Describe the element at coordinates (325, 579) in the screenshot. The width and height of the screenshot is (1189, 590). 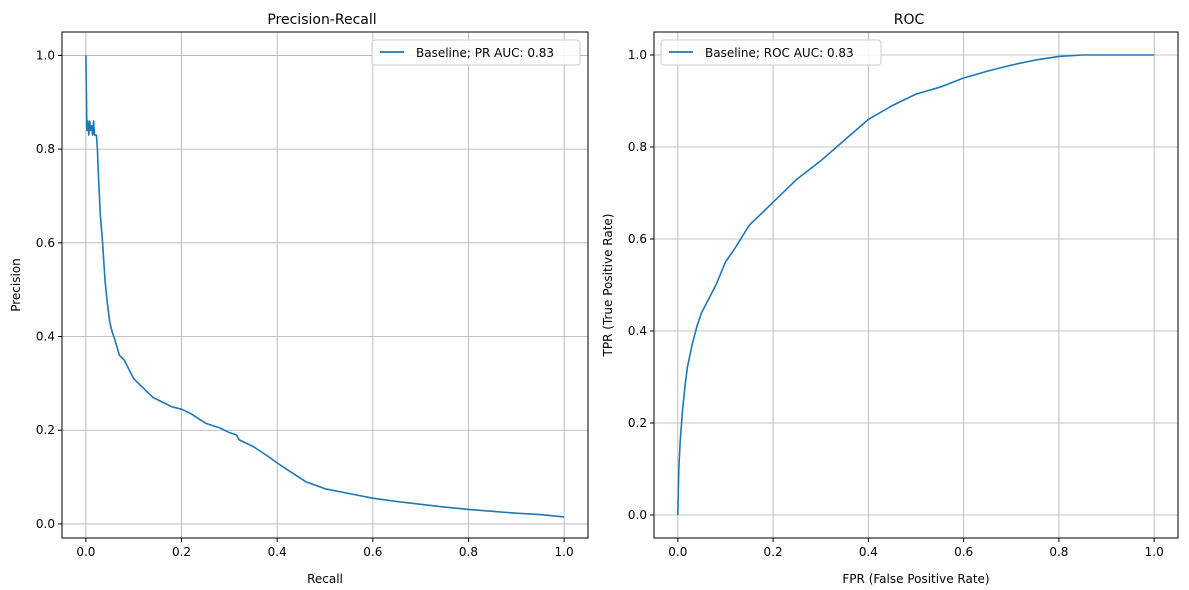
I see `x-axis-label: Recall` at that location.